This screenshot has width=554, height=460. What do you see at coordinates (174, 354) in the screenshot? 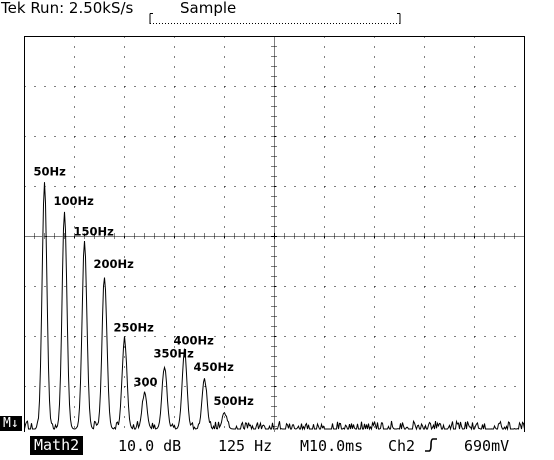
I see `peak-label: 350Hz` at bounding box center [174, 354].